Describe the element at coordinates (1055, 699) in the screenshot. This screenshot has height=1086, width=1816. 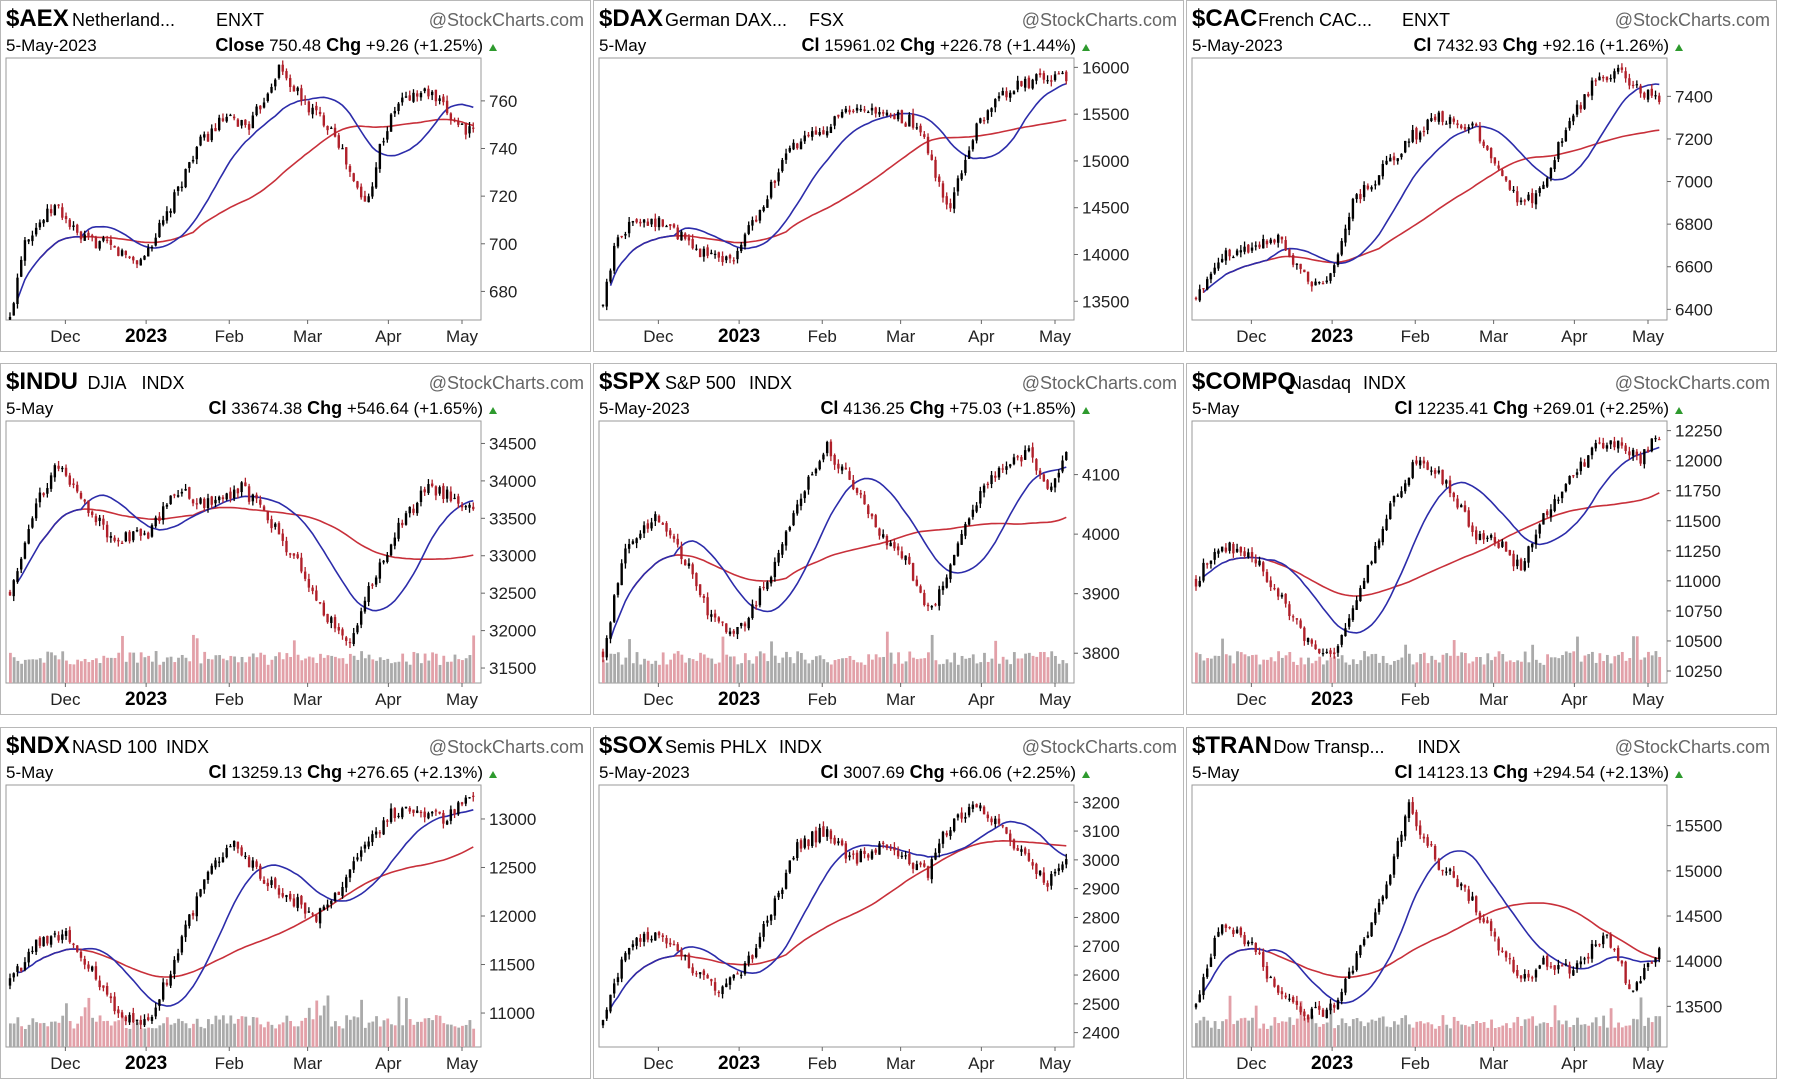
I see `x-tick-label: May` at that location.